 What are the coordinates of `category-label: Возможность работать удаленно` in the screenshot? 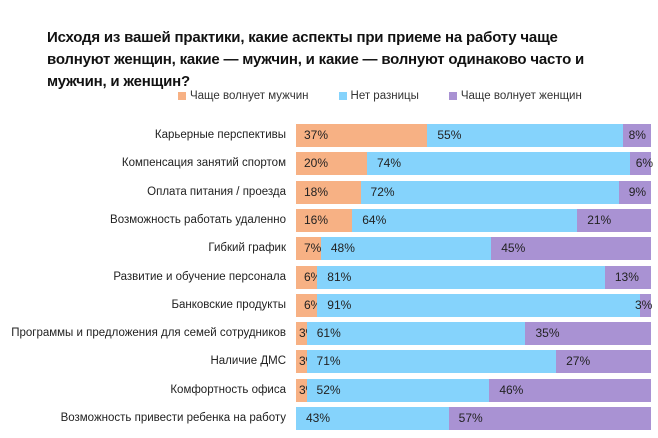 It's located at (198, 219).